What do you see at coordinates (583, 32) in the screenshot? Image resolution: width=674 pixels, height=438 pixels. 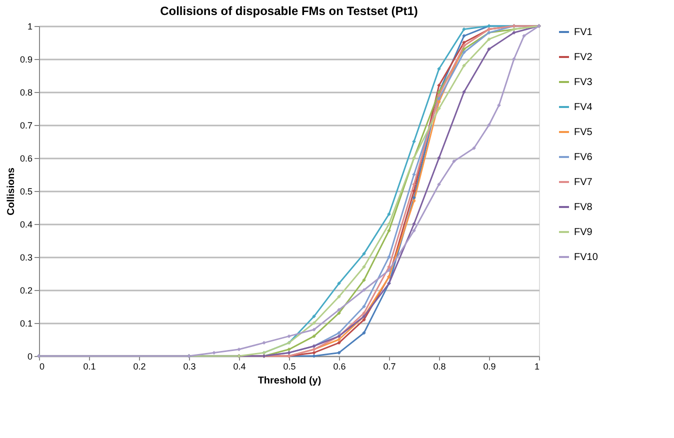 I see `legend-label: FV1` at bounding box center [583, 32].